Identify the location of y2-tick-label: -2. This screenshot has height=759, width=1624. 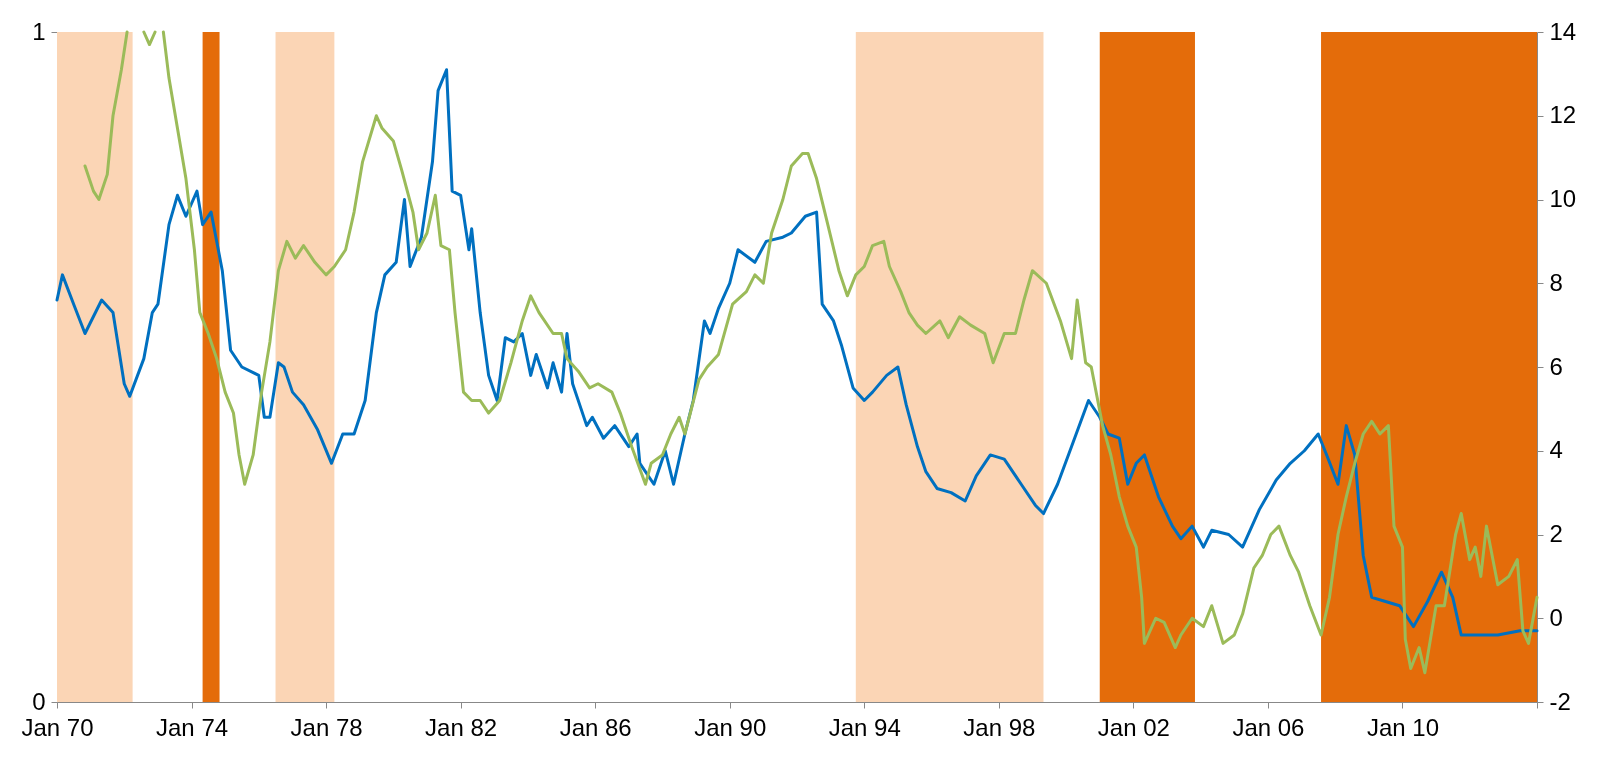
(1560, 701).